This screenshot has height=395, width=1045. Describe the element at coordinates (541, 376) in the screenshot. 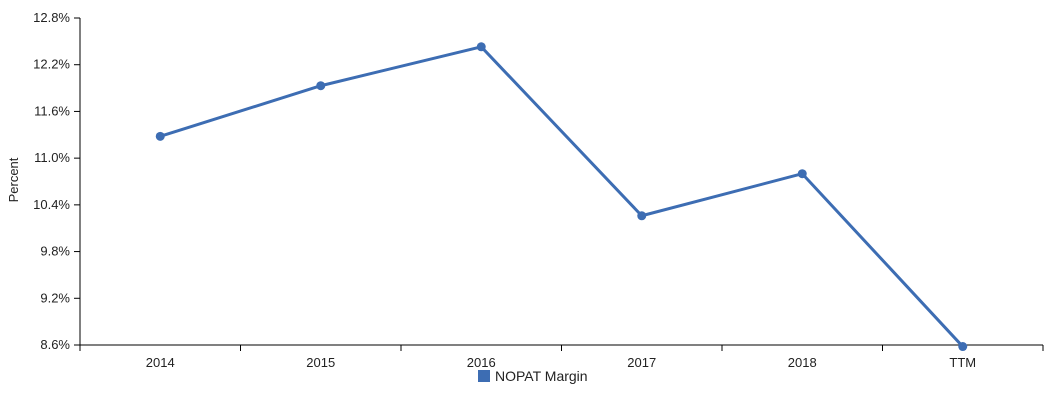

I see `legend-label: NOPAT Margin` at that location.